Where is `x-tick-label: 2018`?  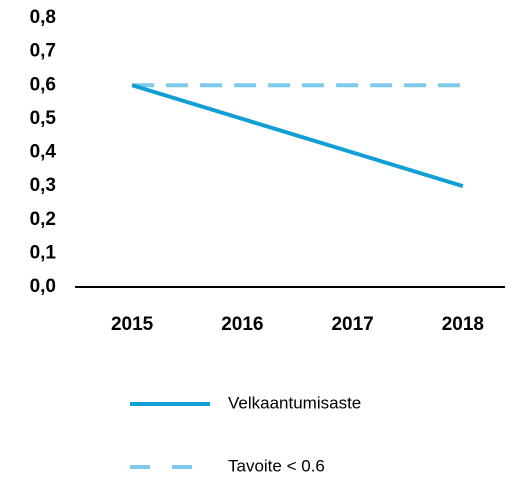 x-tick-label: 2018 is located at coordinates (463, 324).